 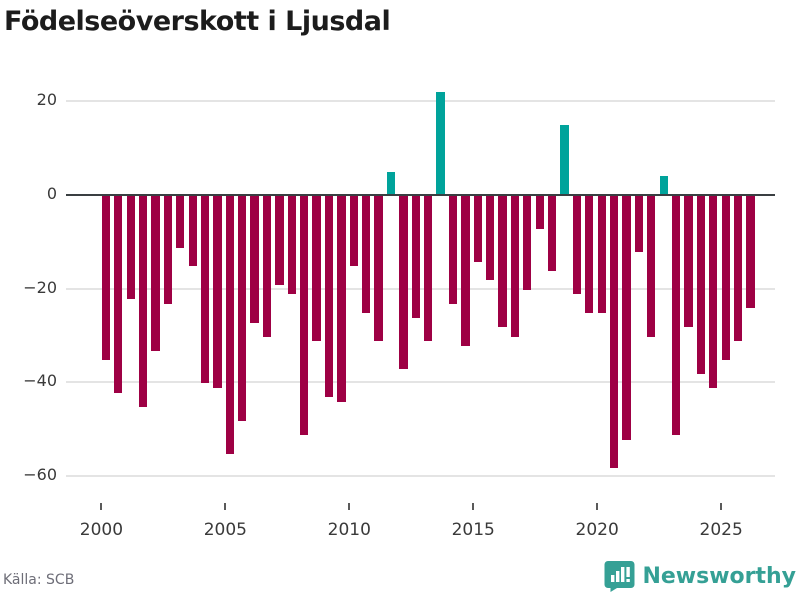 What do you see at coordinates (552, 233) in the screenshot?
I see `bar-2018-H1` at bounding box center [552, 233].